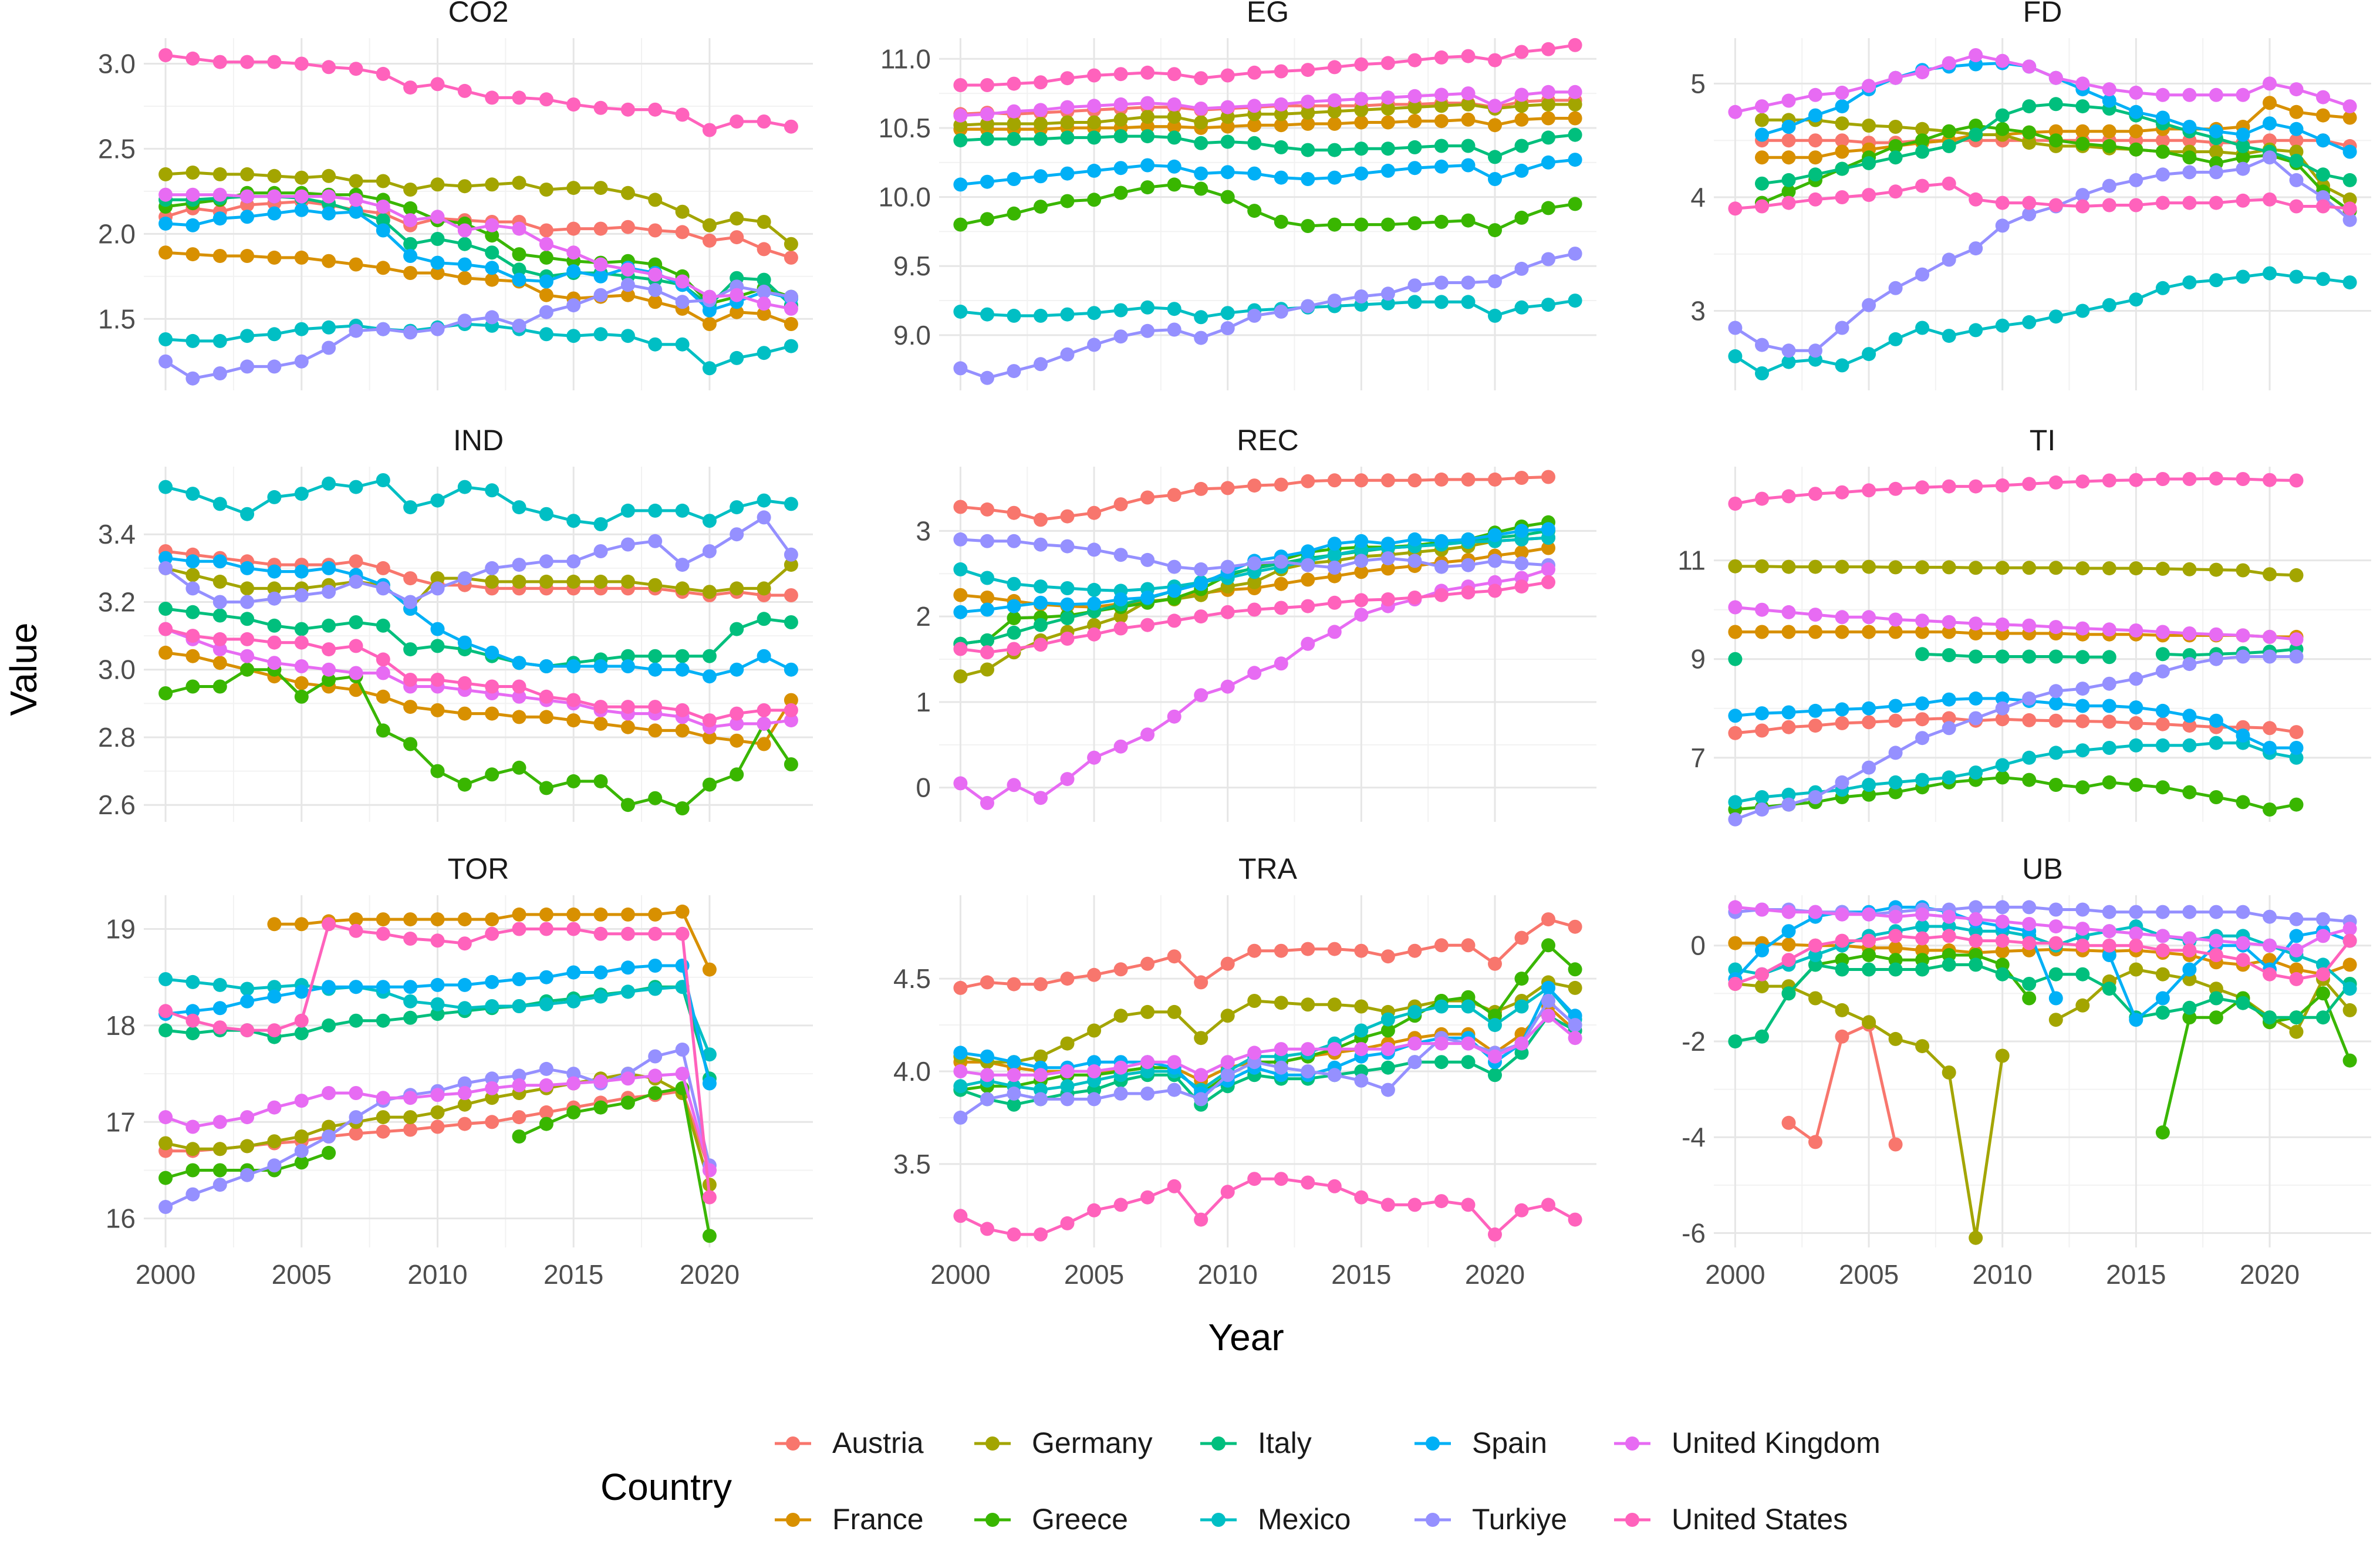  What do you see at coordinates (1094, 1274) in the screenshot?
I see `x-tick-label-tra: 2005` at bounding box center [1094, 1274].